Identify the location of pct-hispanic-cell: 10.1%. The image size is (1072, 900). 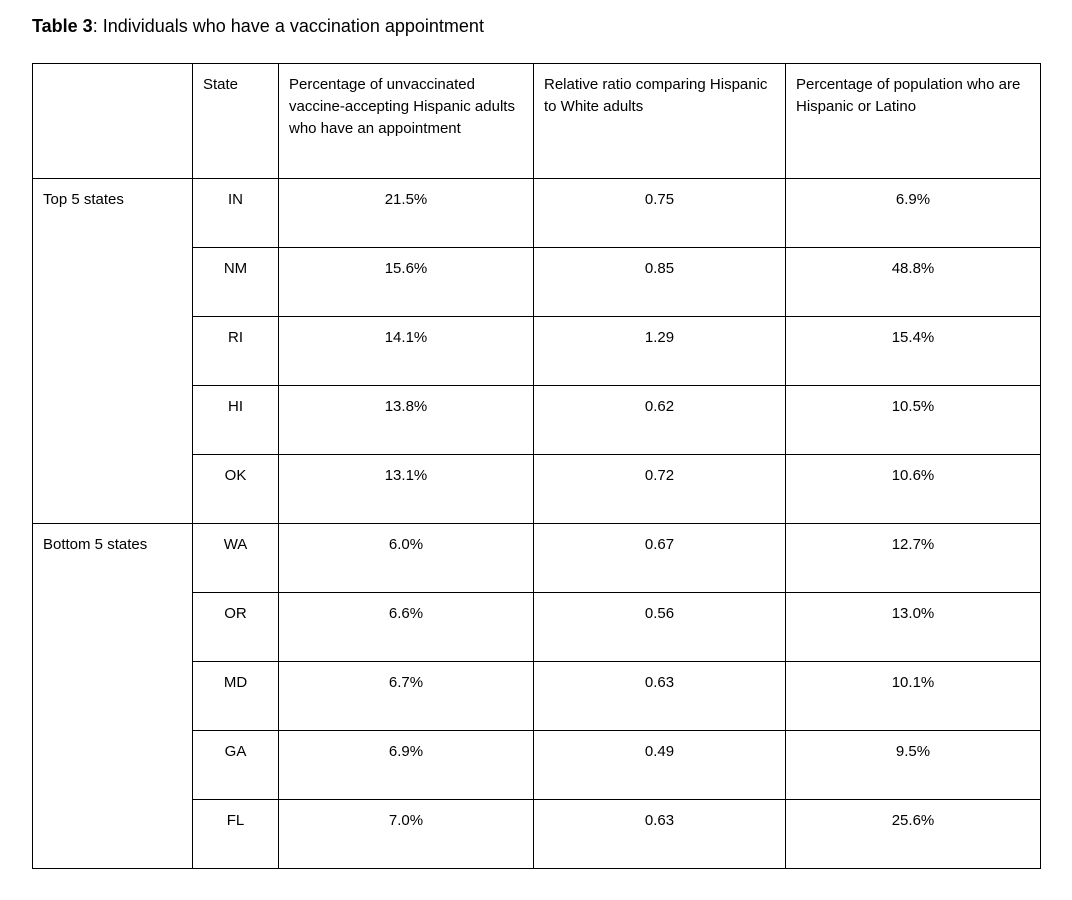
(913, 696).